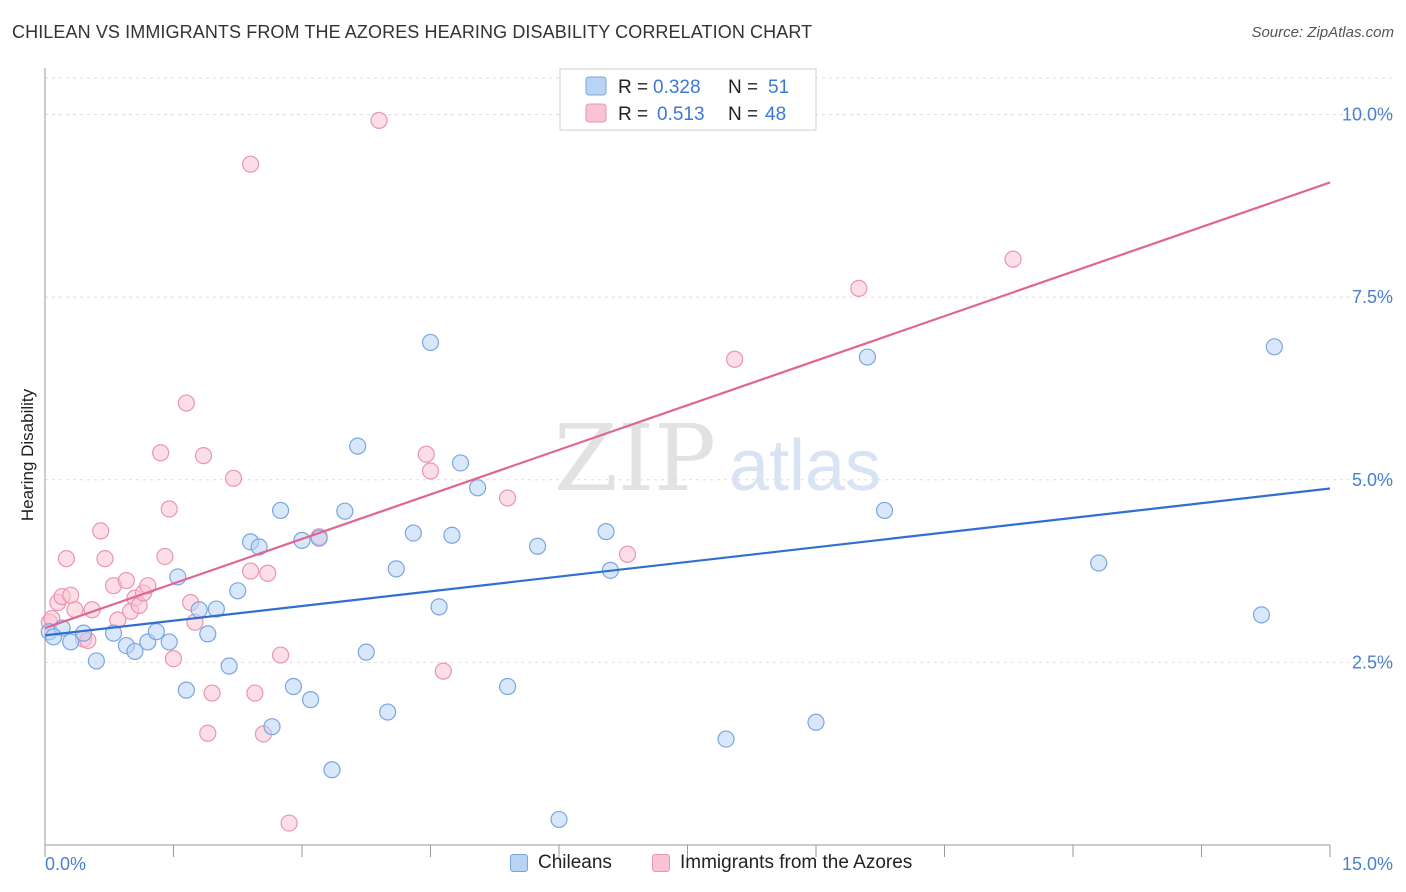 Image resolution: width=1406 pixels, height=892 pixels. Describe the element at coordinates (1367, 115) in the screenshot. I see `y-tick-label: 10.0%` at that location.